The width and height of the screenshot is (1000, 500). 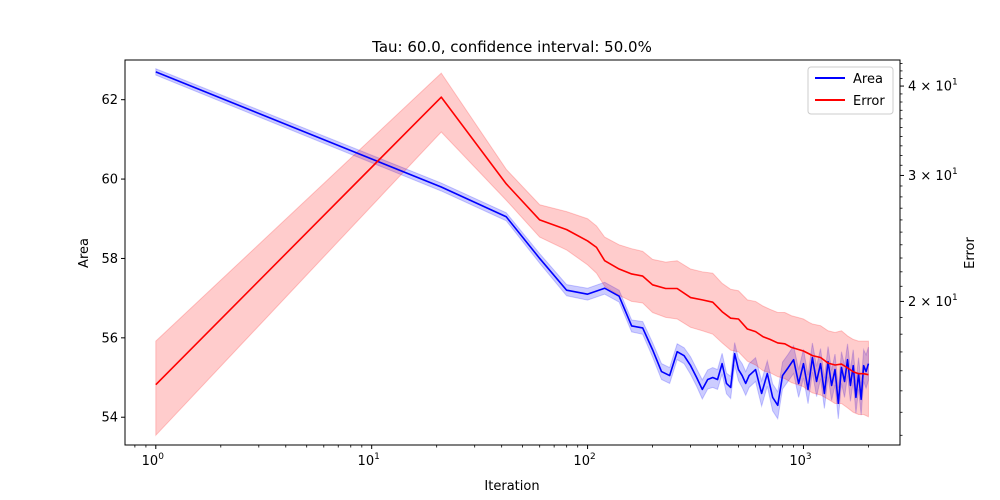 What do you see at coordinates (800, 460) in the screenshot?
I see `x-tick-label: 10³` at bounding box center [800, 460].